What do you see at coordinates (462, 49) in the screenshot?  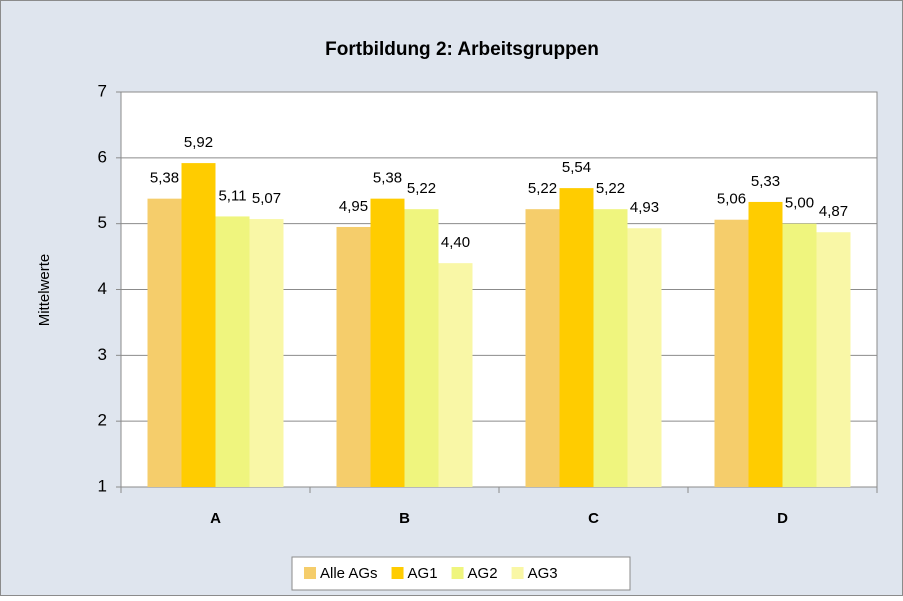 I see `chart-title: Fortbildung 2: Arbeitsgruppen` at bounding box center [462, 49].